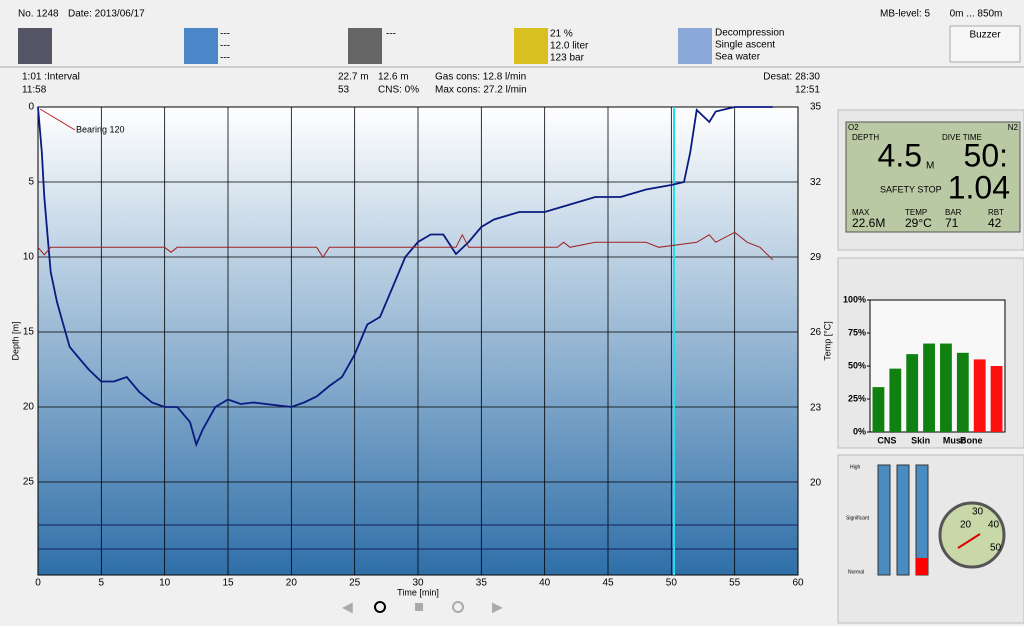 The height and width of the screenshot is (626, 1024). I want to click on entry-time: 11:58, so click(34, 90).